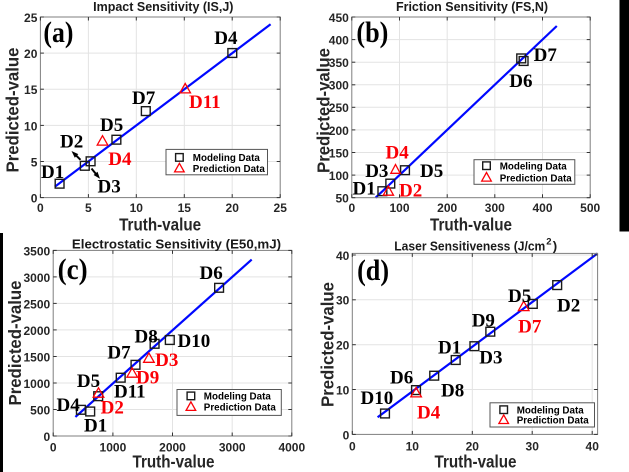 The height and width of the screenshot is (472, 629). What do you see at coordinates (548, 241) in the screenshot?
I see `svg-text: 2` at bounding box center [548, 241].